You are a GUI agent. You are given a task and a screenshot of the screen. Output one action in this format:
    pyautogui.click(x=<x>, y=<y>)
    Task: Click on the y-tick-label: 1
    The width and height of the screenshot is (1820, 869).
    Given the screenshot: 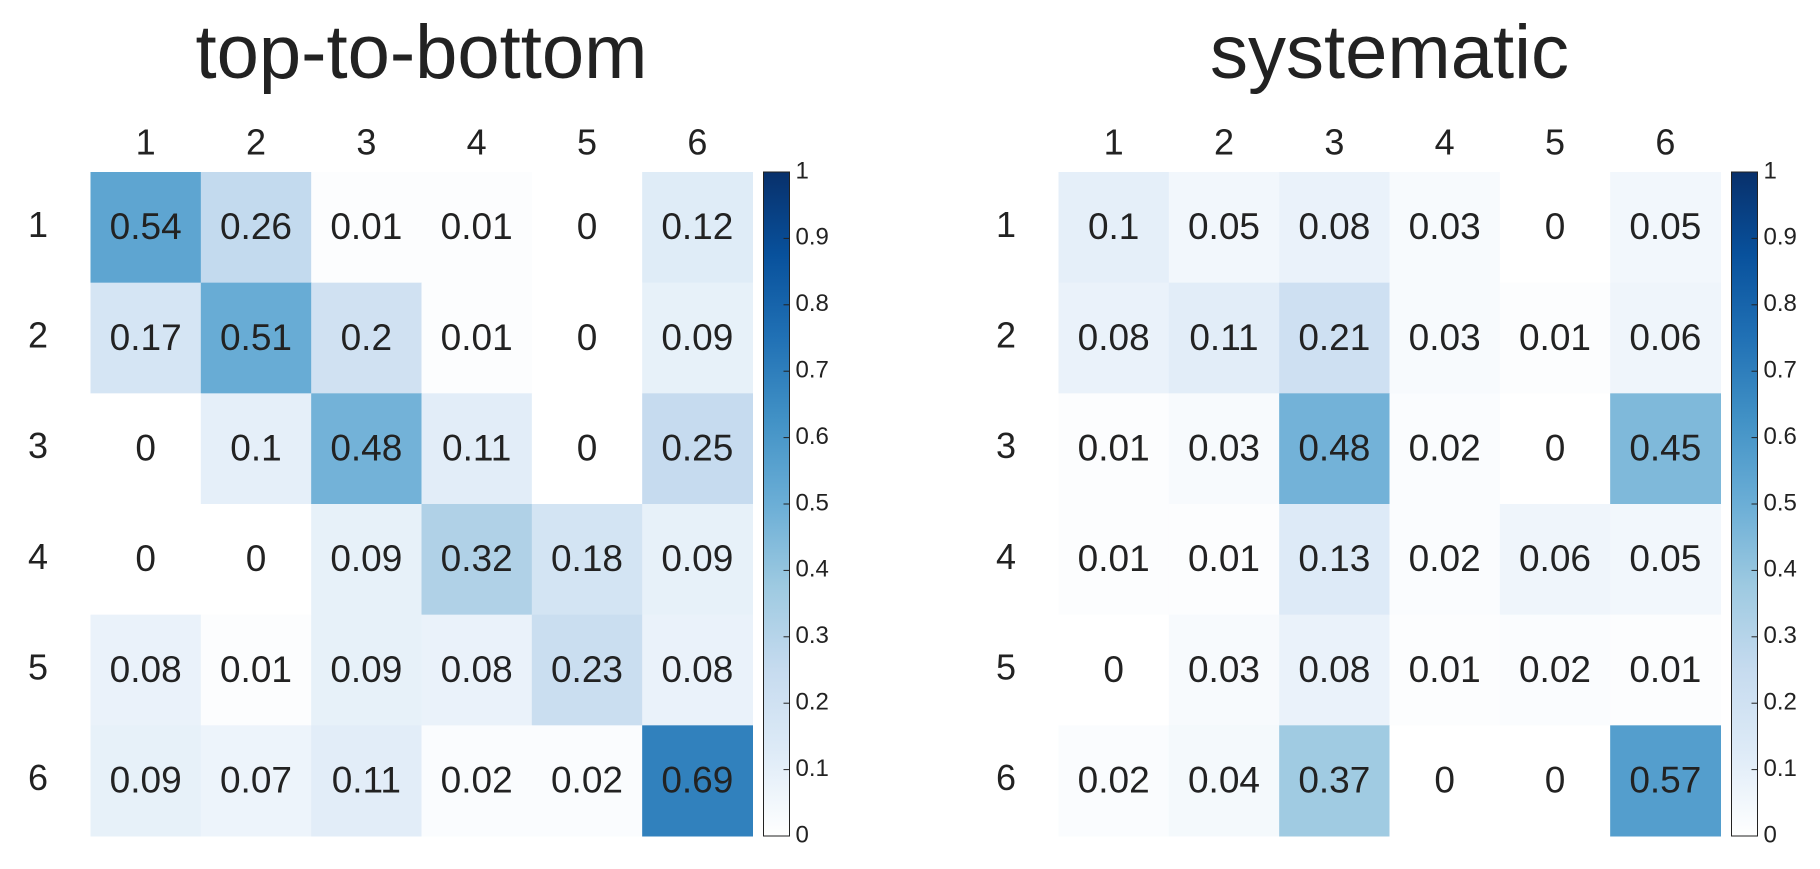 What is the action you would take?
    pyautogui.click(x=38, y=224)
    